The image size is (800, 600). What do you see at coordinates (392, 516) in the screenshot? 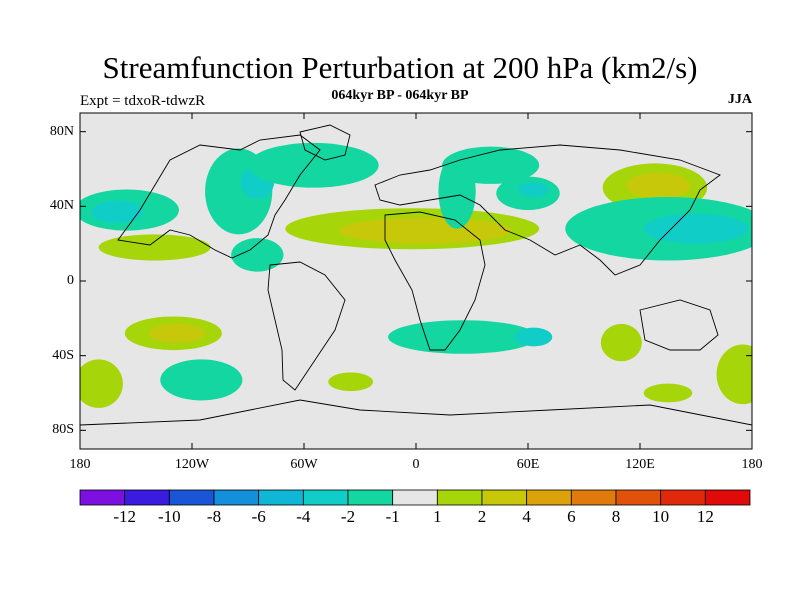
I see `colorbar-label: -1` at bounding box center [392, 516].